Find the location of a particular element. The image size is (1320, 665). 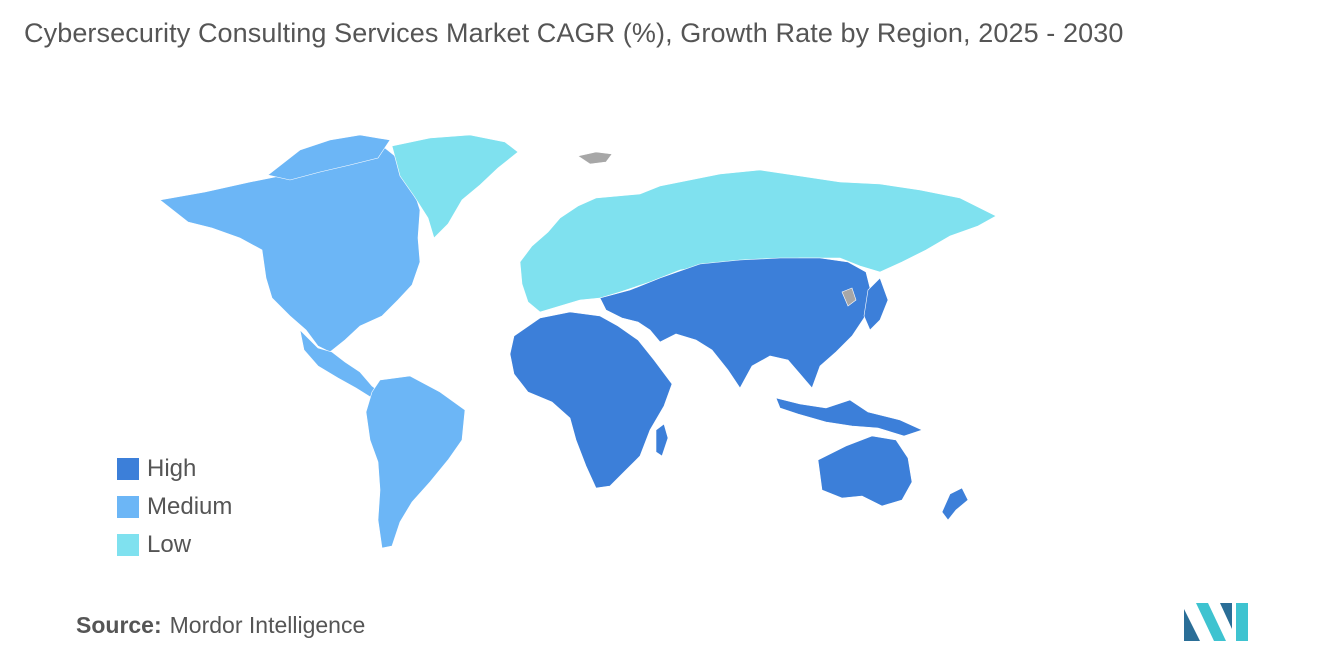

legend-swatch-high is located at coordinates (128, 469).